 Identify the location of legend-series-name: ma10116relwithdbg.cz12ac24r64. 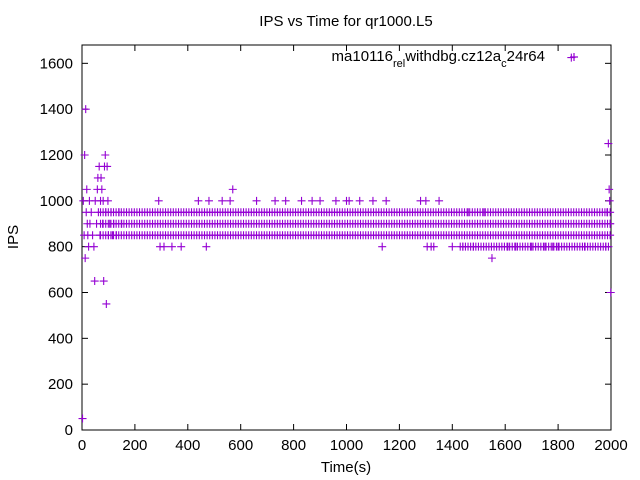
(438, 59).